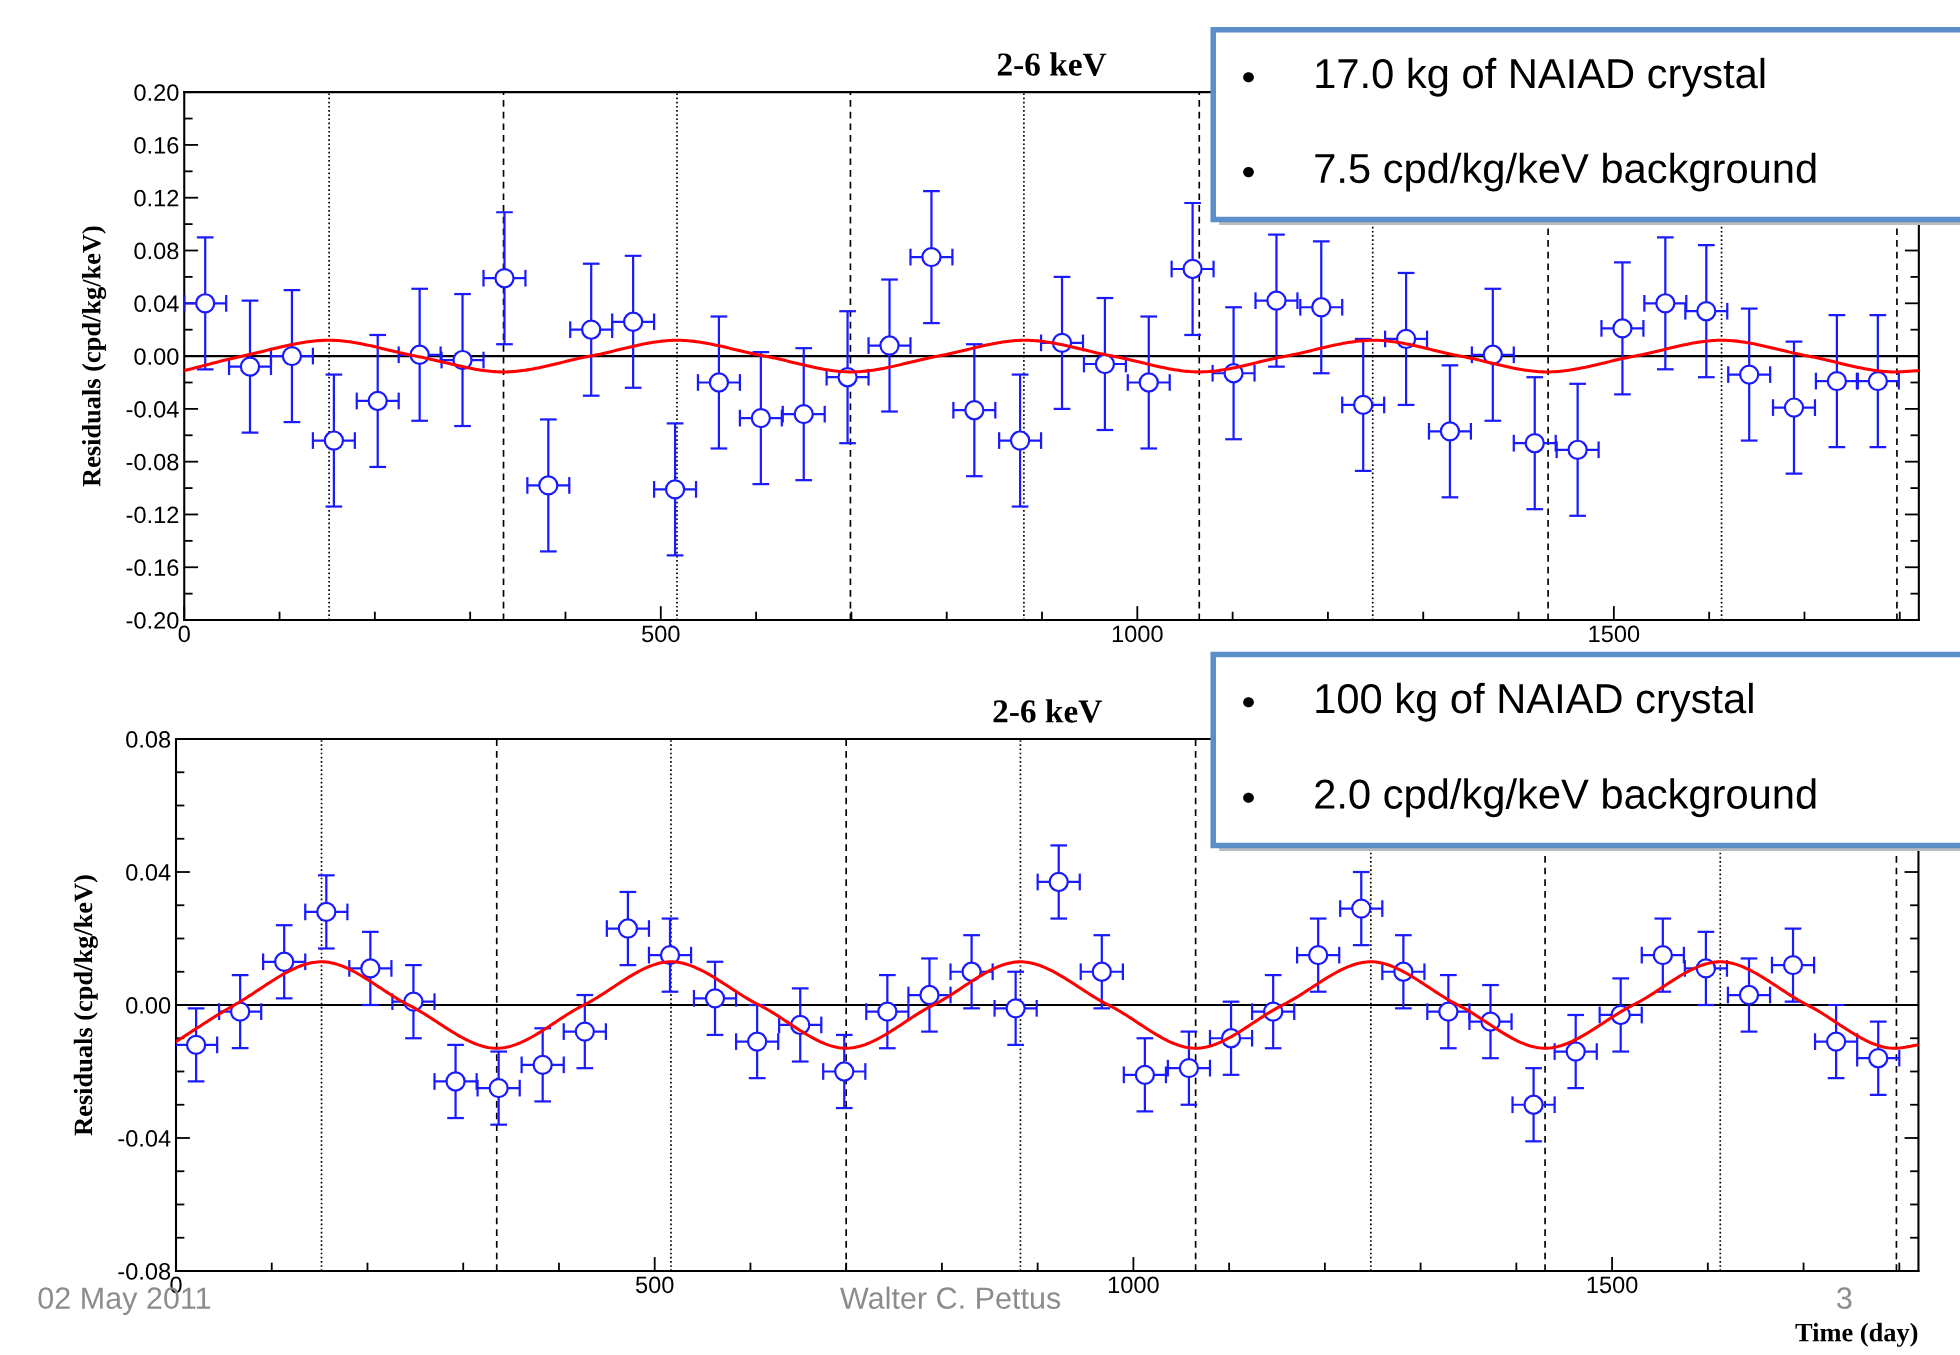 The image size is (1960, 1355). Describe the element at coordinates (156, 145) in the screenshot. I see `y-tick-label: 0.16` at that location.